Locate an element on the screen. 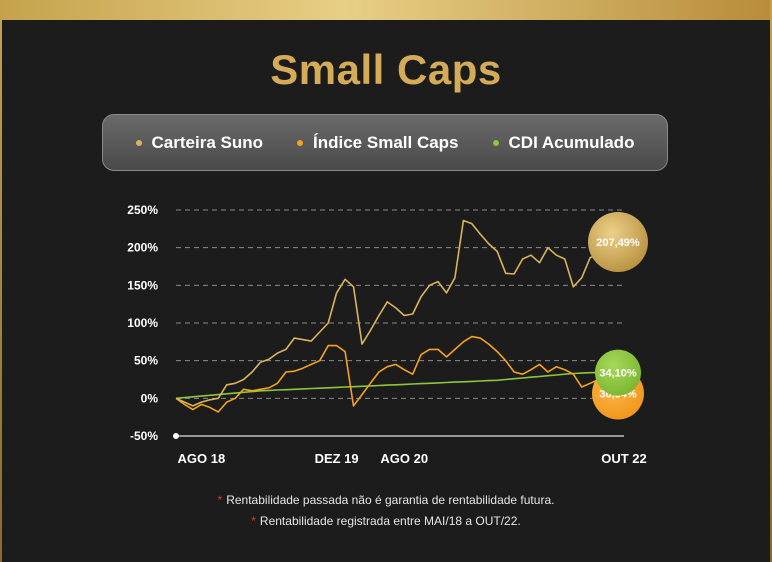 This screenshot has width=772, height=562. legend-label-indice-small-caps: Índice Small Caps is located at coordinates (386, 142).